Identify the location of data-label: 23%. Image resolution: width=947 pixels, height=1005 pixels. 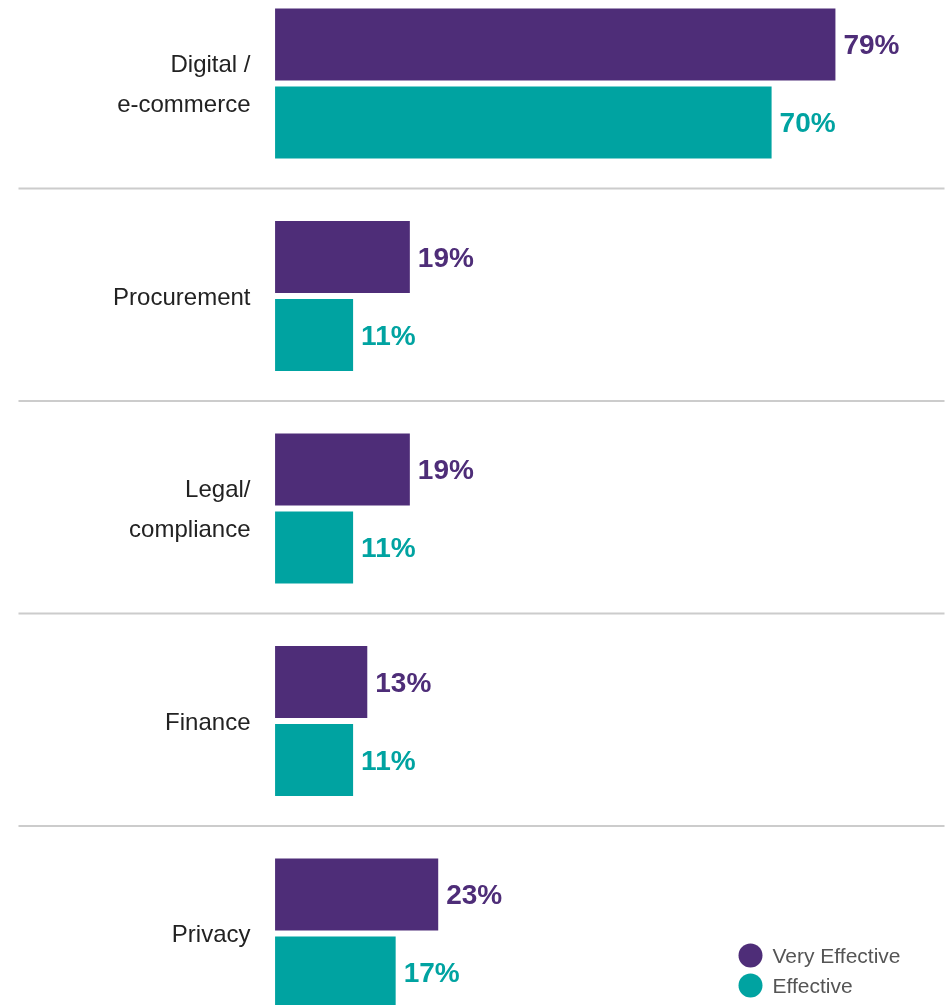
(474, 894).